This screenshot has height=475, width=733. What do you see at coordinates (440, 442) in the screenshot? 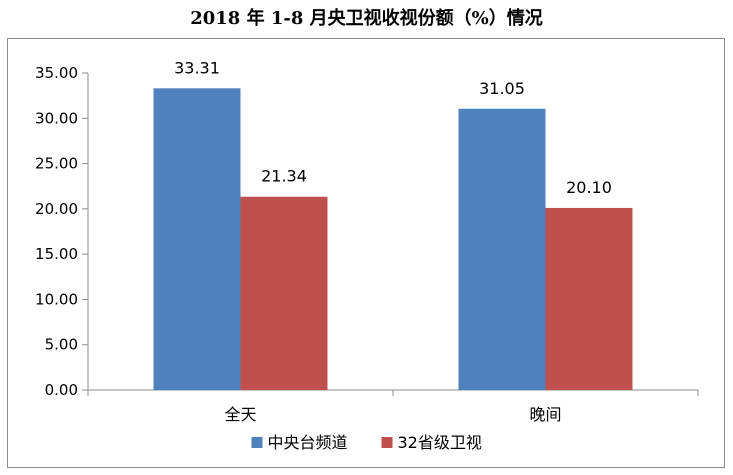
I see `legend-label: 32省级卫视` at bounding box center [440, 442].